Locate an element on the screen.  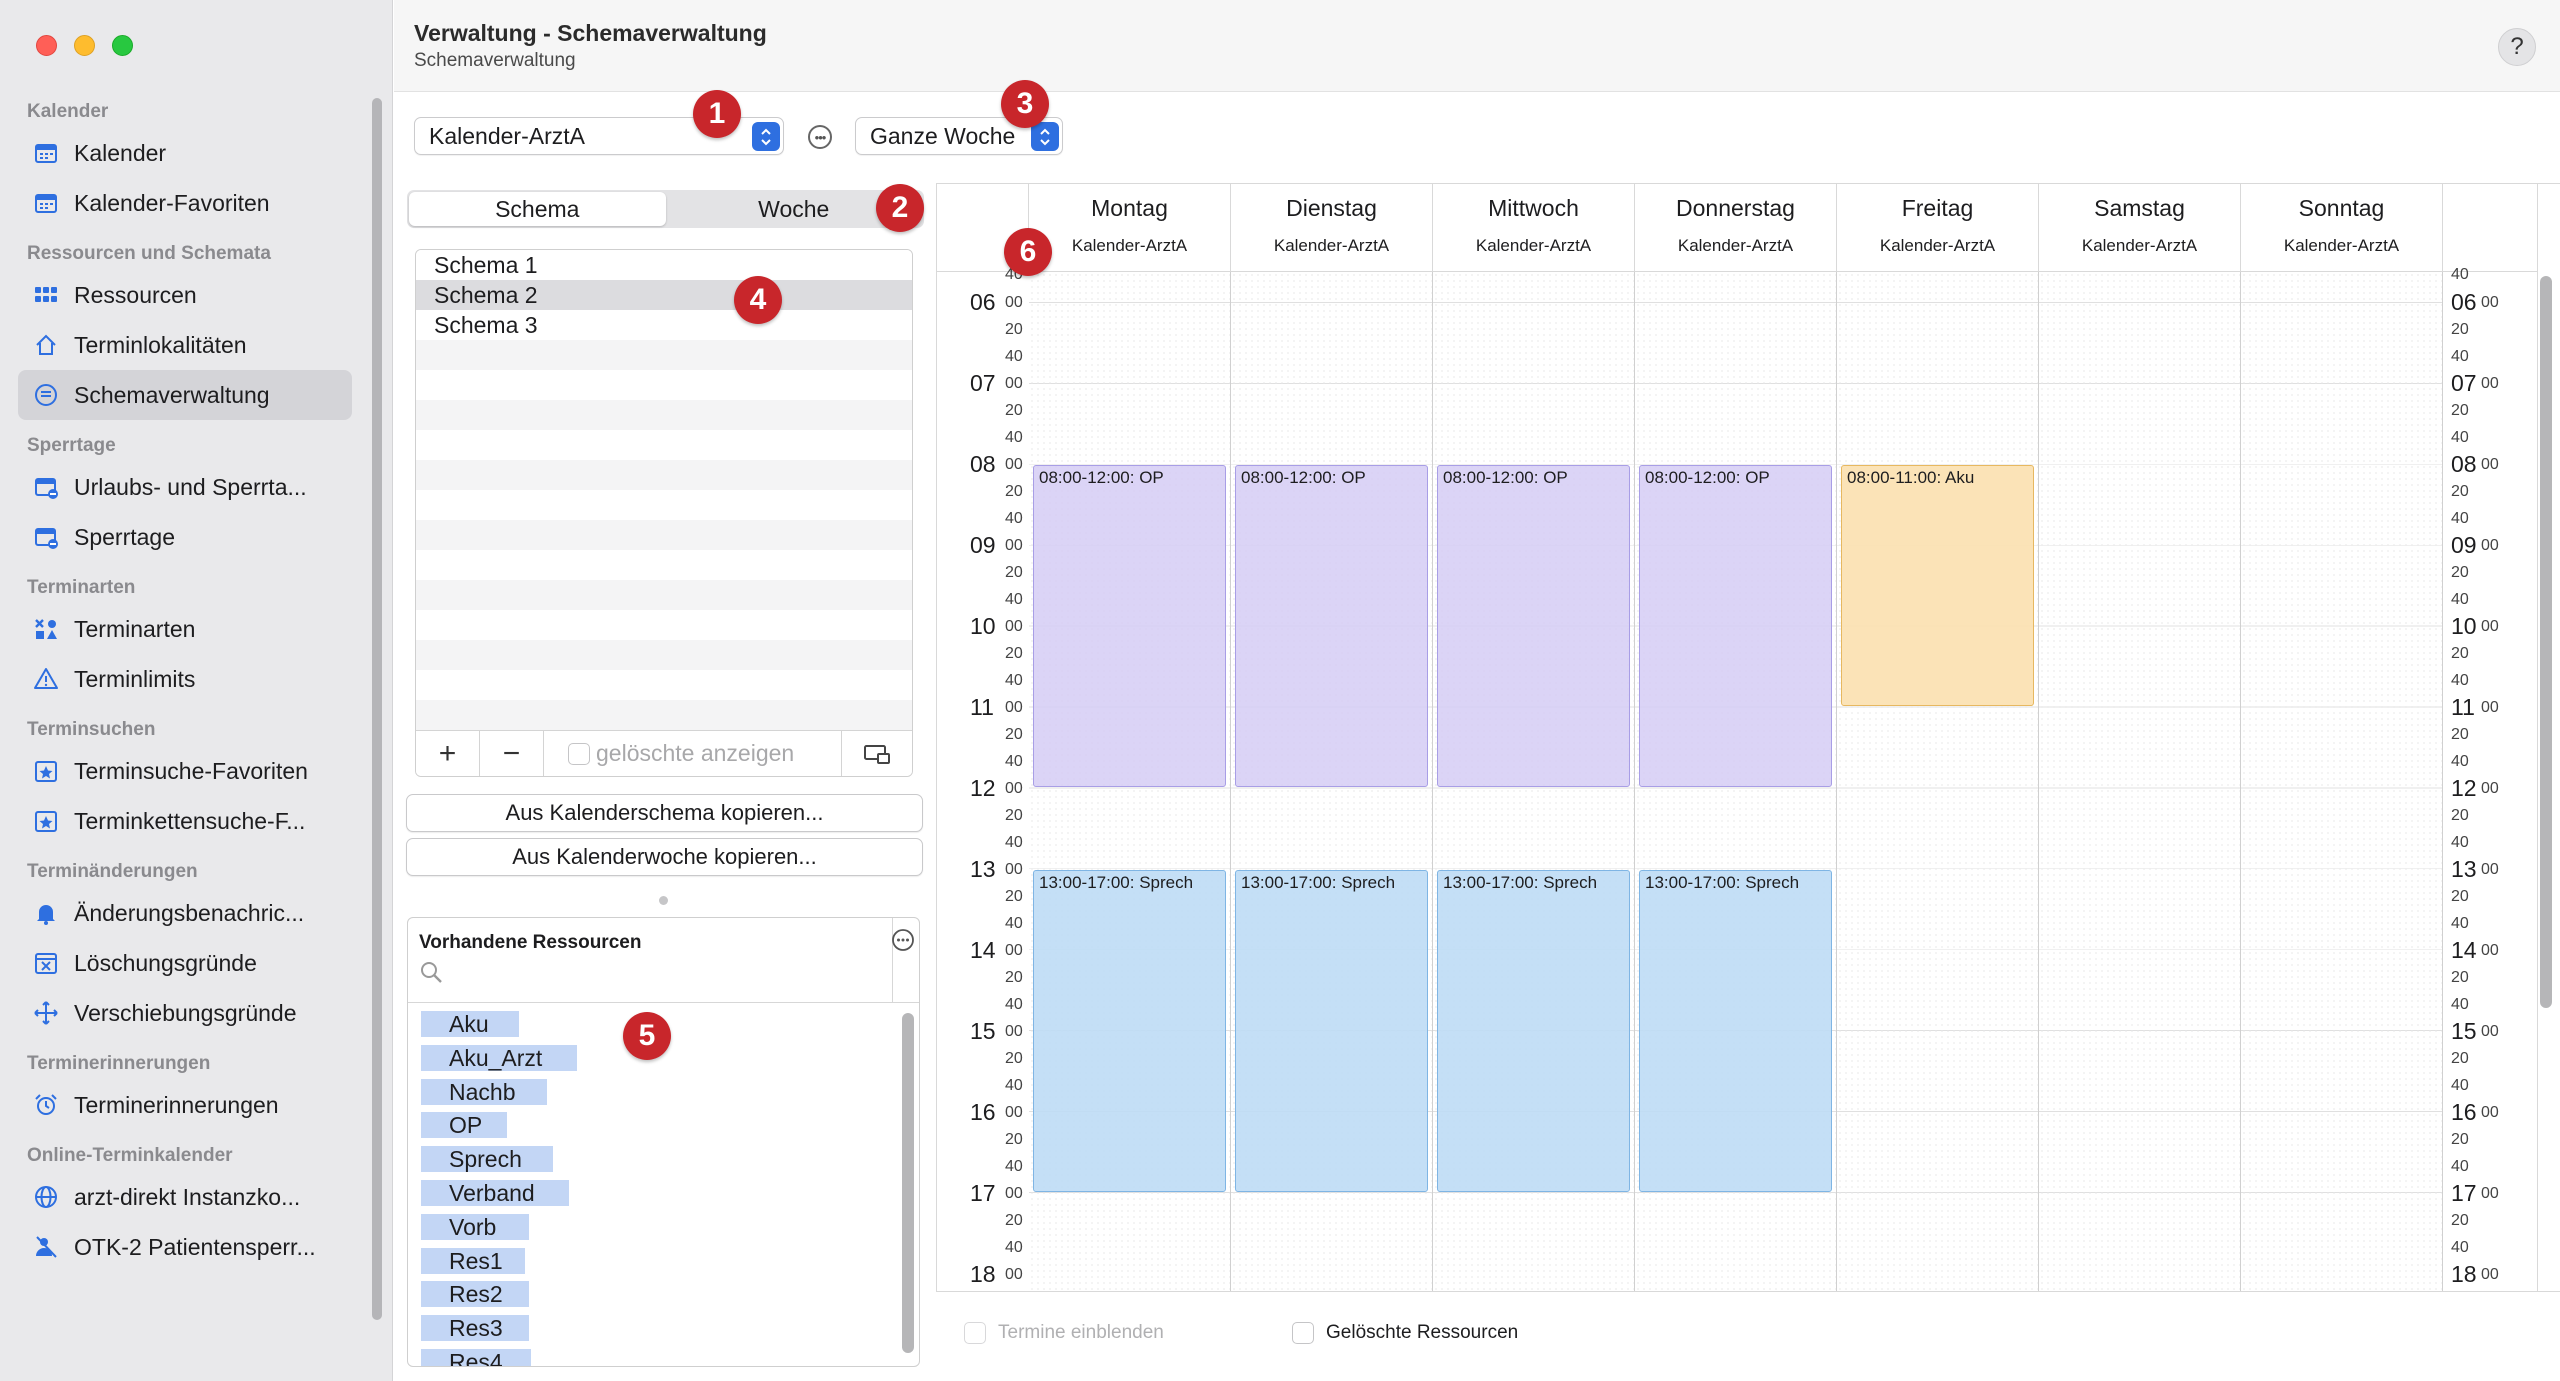
remove-schema-button: − is located at coordinates (512, 753).